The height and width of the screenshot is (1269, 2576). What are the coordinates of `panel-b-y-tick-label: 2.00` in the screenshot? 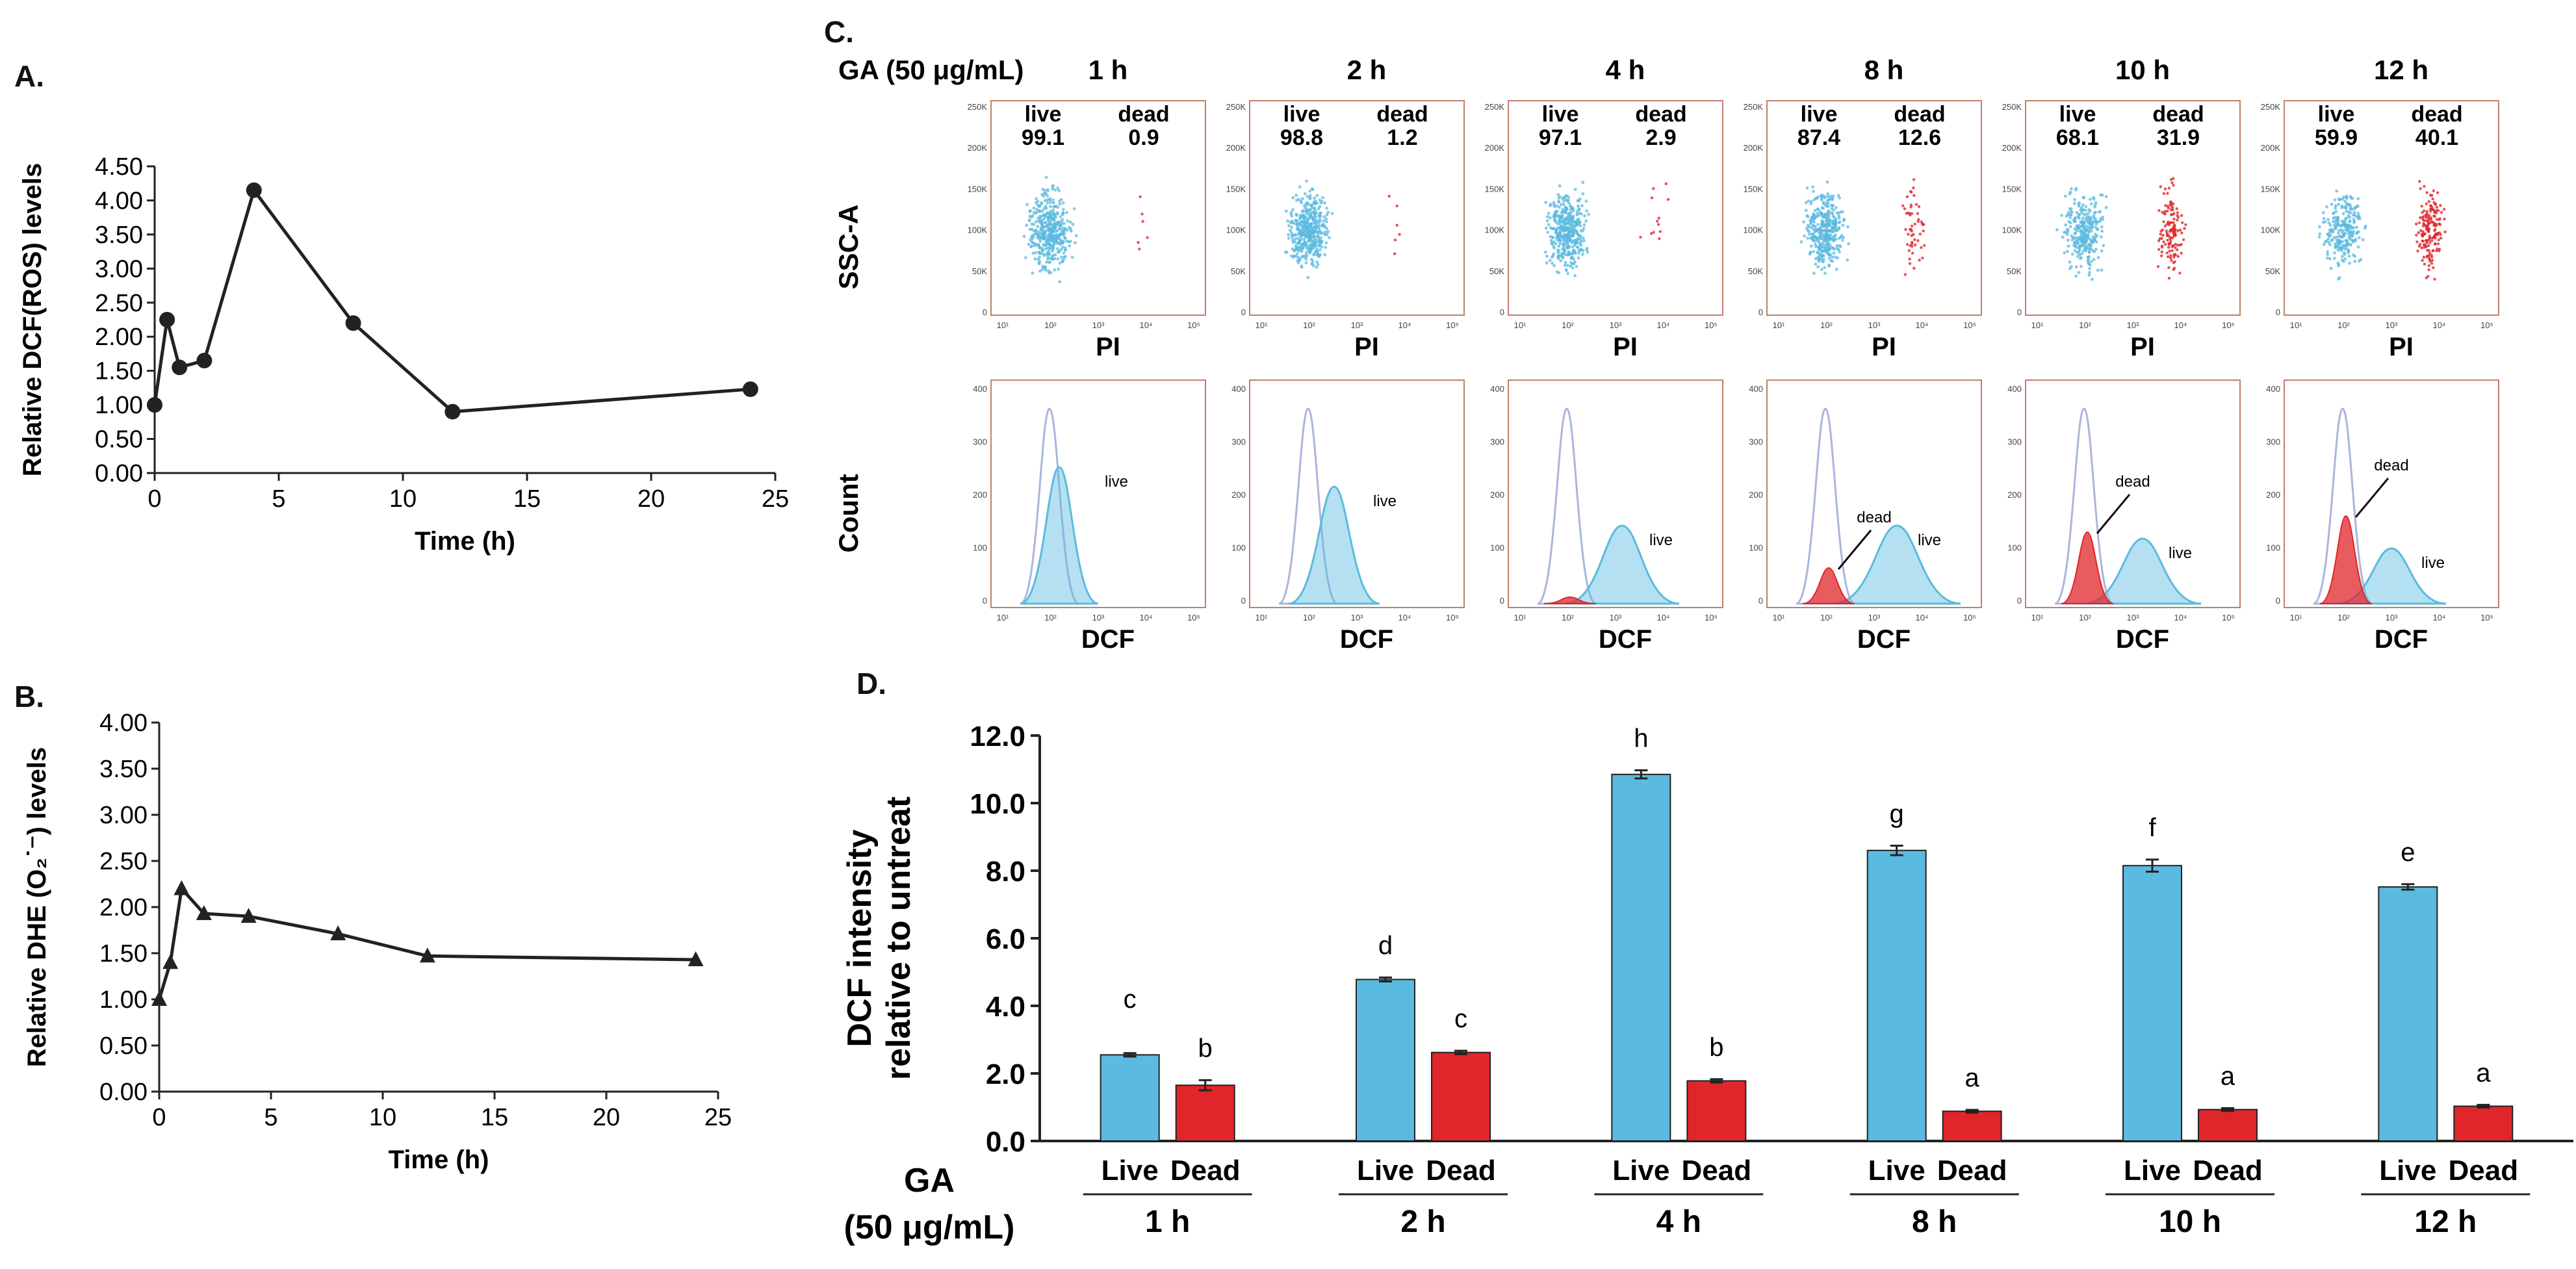 It's located at (123, 907).